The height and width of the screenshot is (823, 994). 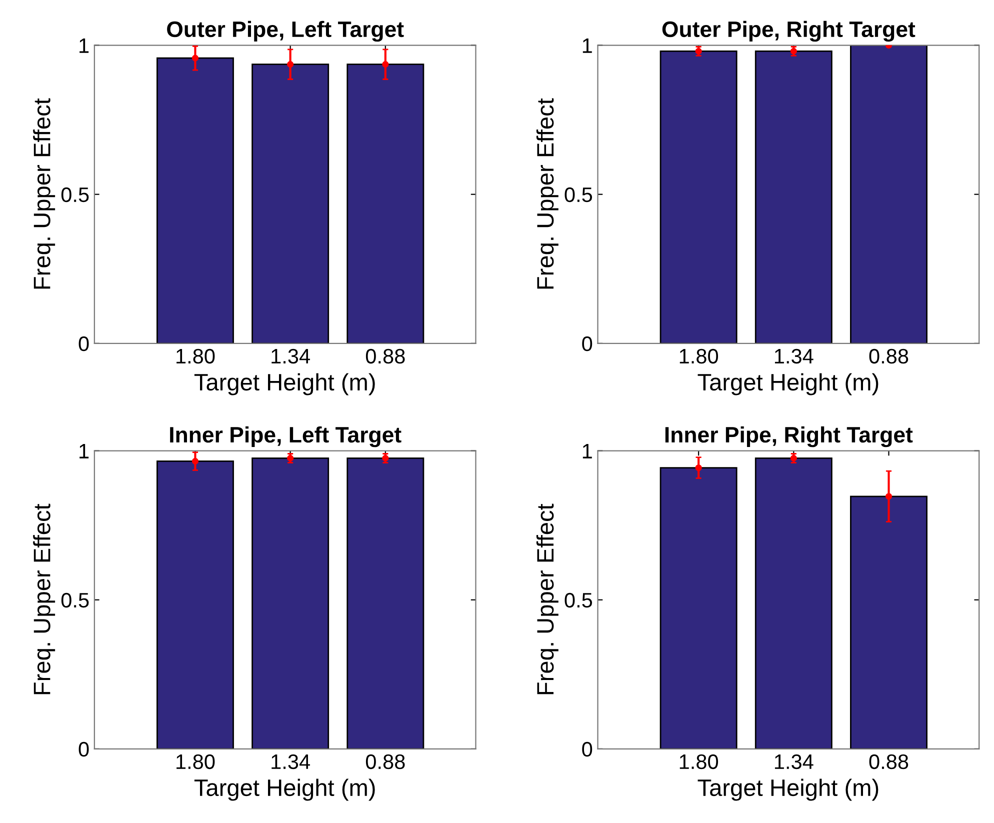 I want to click on chart-title: Outer Pipe, Right Target, so click(x=789, y=31).